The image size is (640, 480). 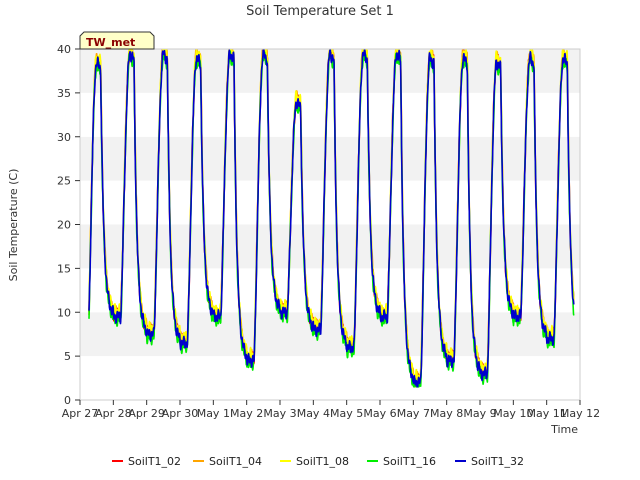 What do you see at coordinates (413, 413) in the screenshot?
I see `x-tick-label: May 7` at bounding box center [413, 413].